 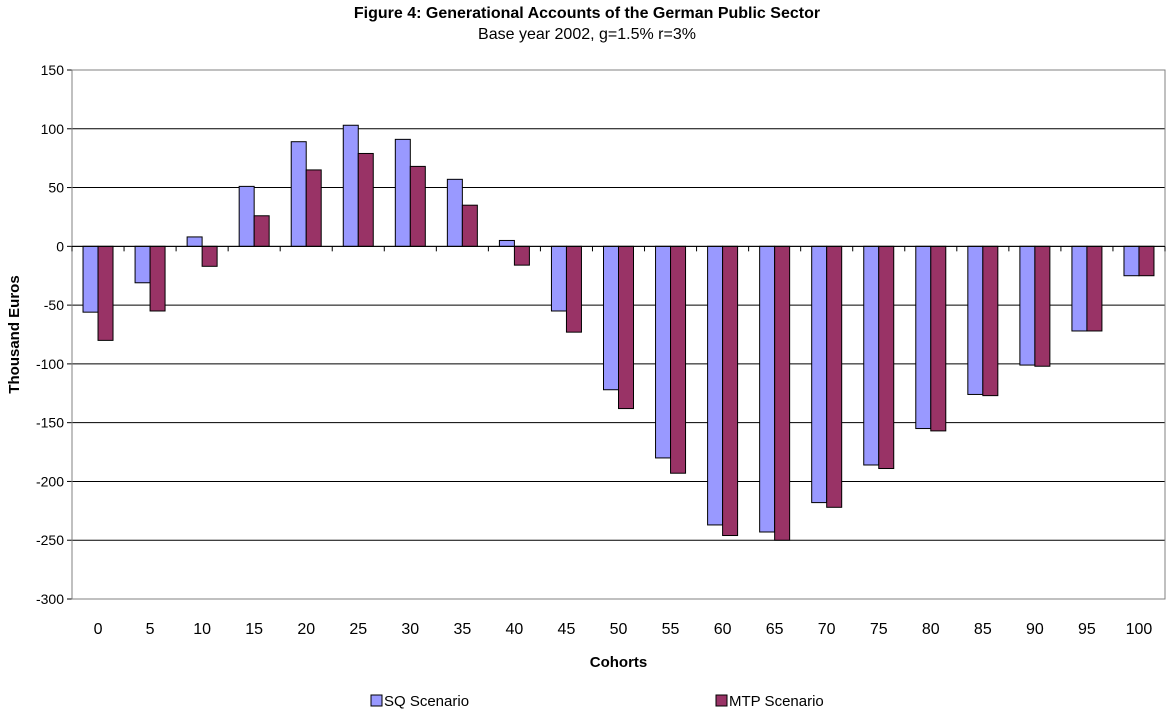 What do you see at coordinates (50, 540) in the screenshot?
I see `y-tick-label: -250` at bounding box center [50, 540].